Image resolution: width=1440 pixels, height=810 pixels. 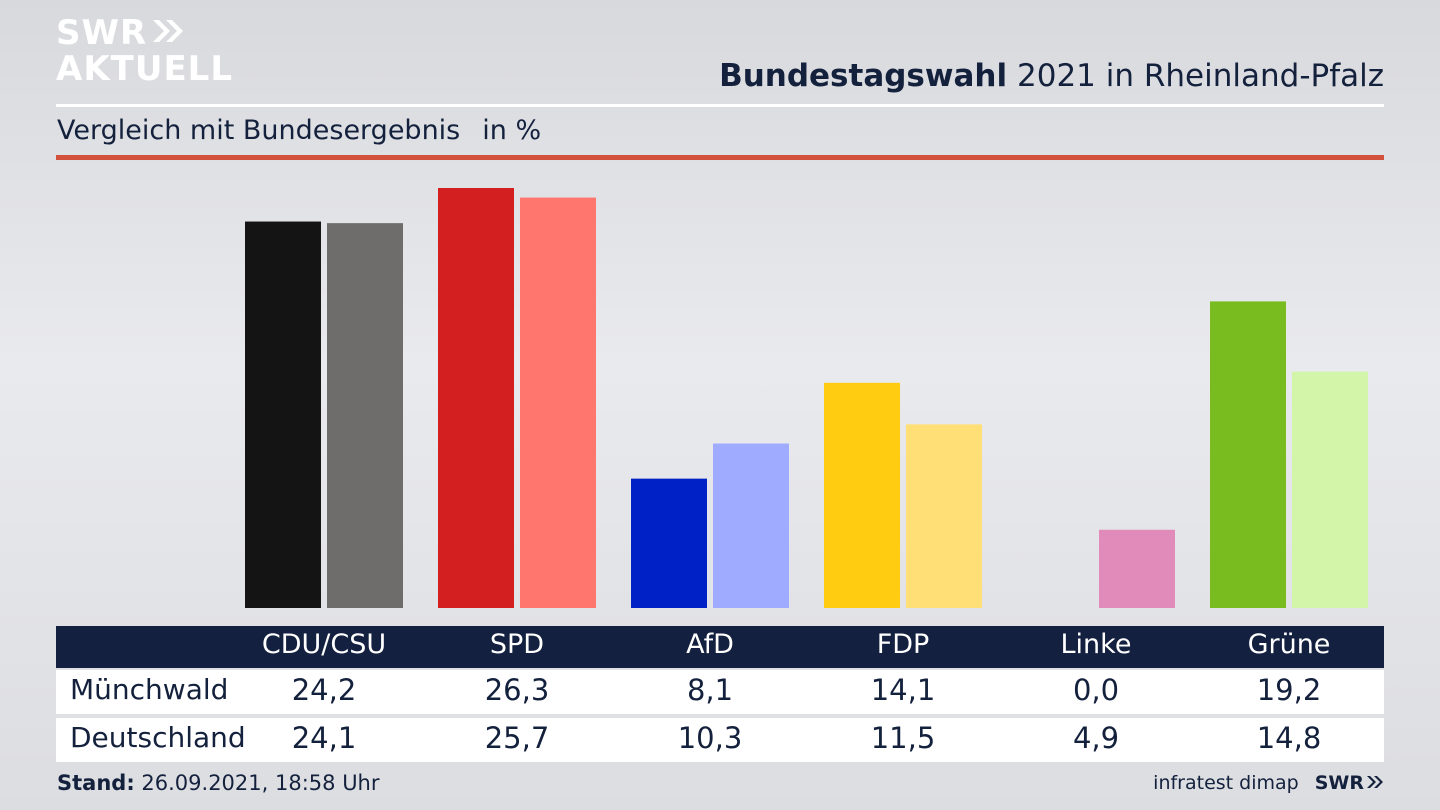 I want to click on value-cell: 0,0, so click(x=1096, y=690).